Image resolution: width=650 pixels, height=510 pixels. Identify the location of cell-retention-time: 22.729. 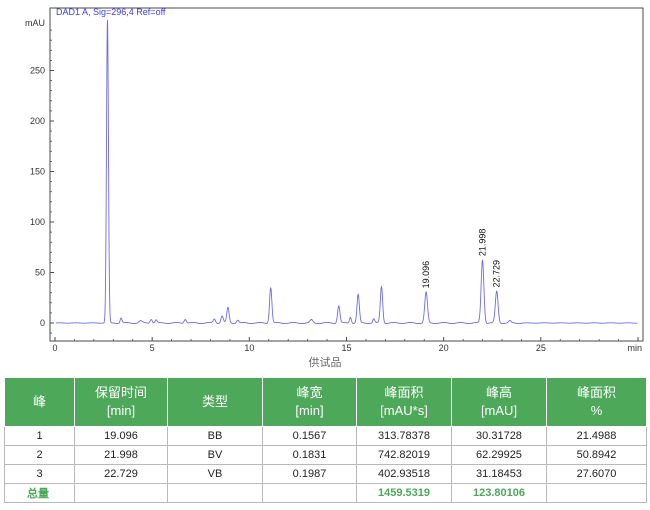
(121, 474).